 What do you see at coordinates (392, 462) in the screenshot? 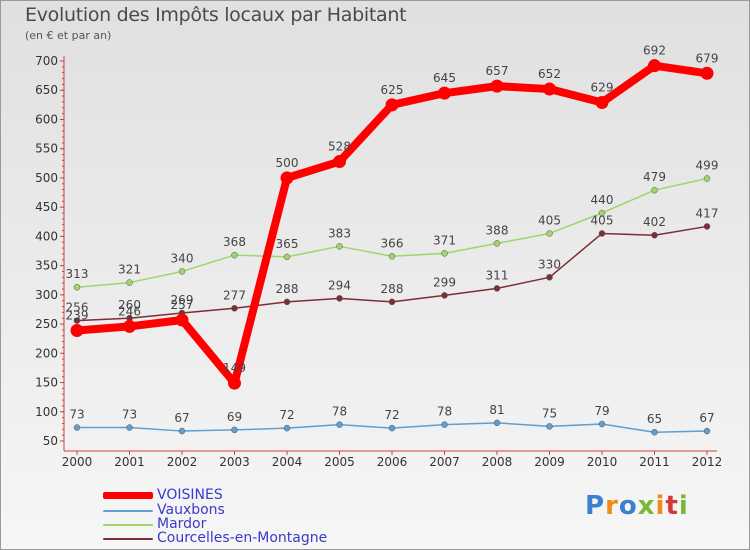
I see `x-tick-label: 2006` at bounding box center [392, 462].